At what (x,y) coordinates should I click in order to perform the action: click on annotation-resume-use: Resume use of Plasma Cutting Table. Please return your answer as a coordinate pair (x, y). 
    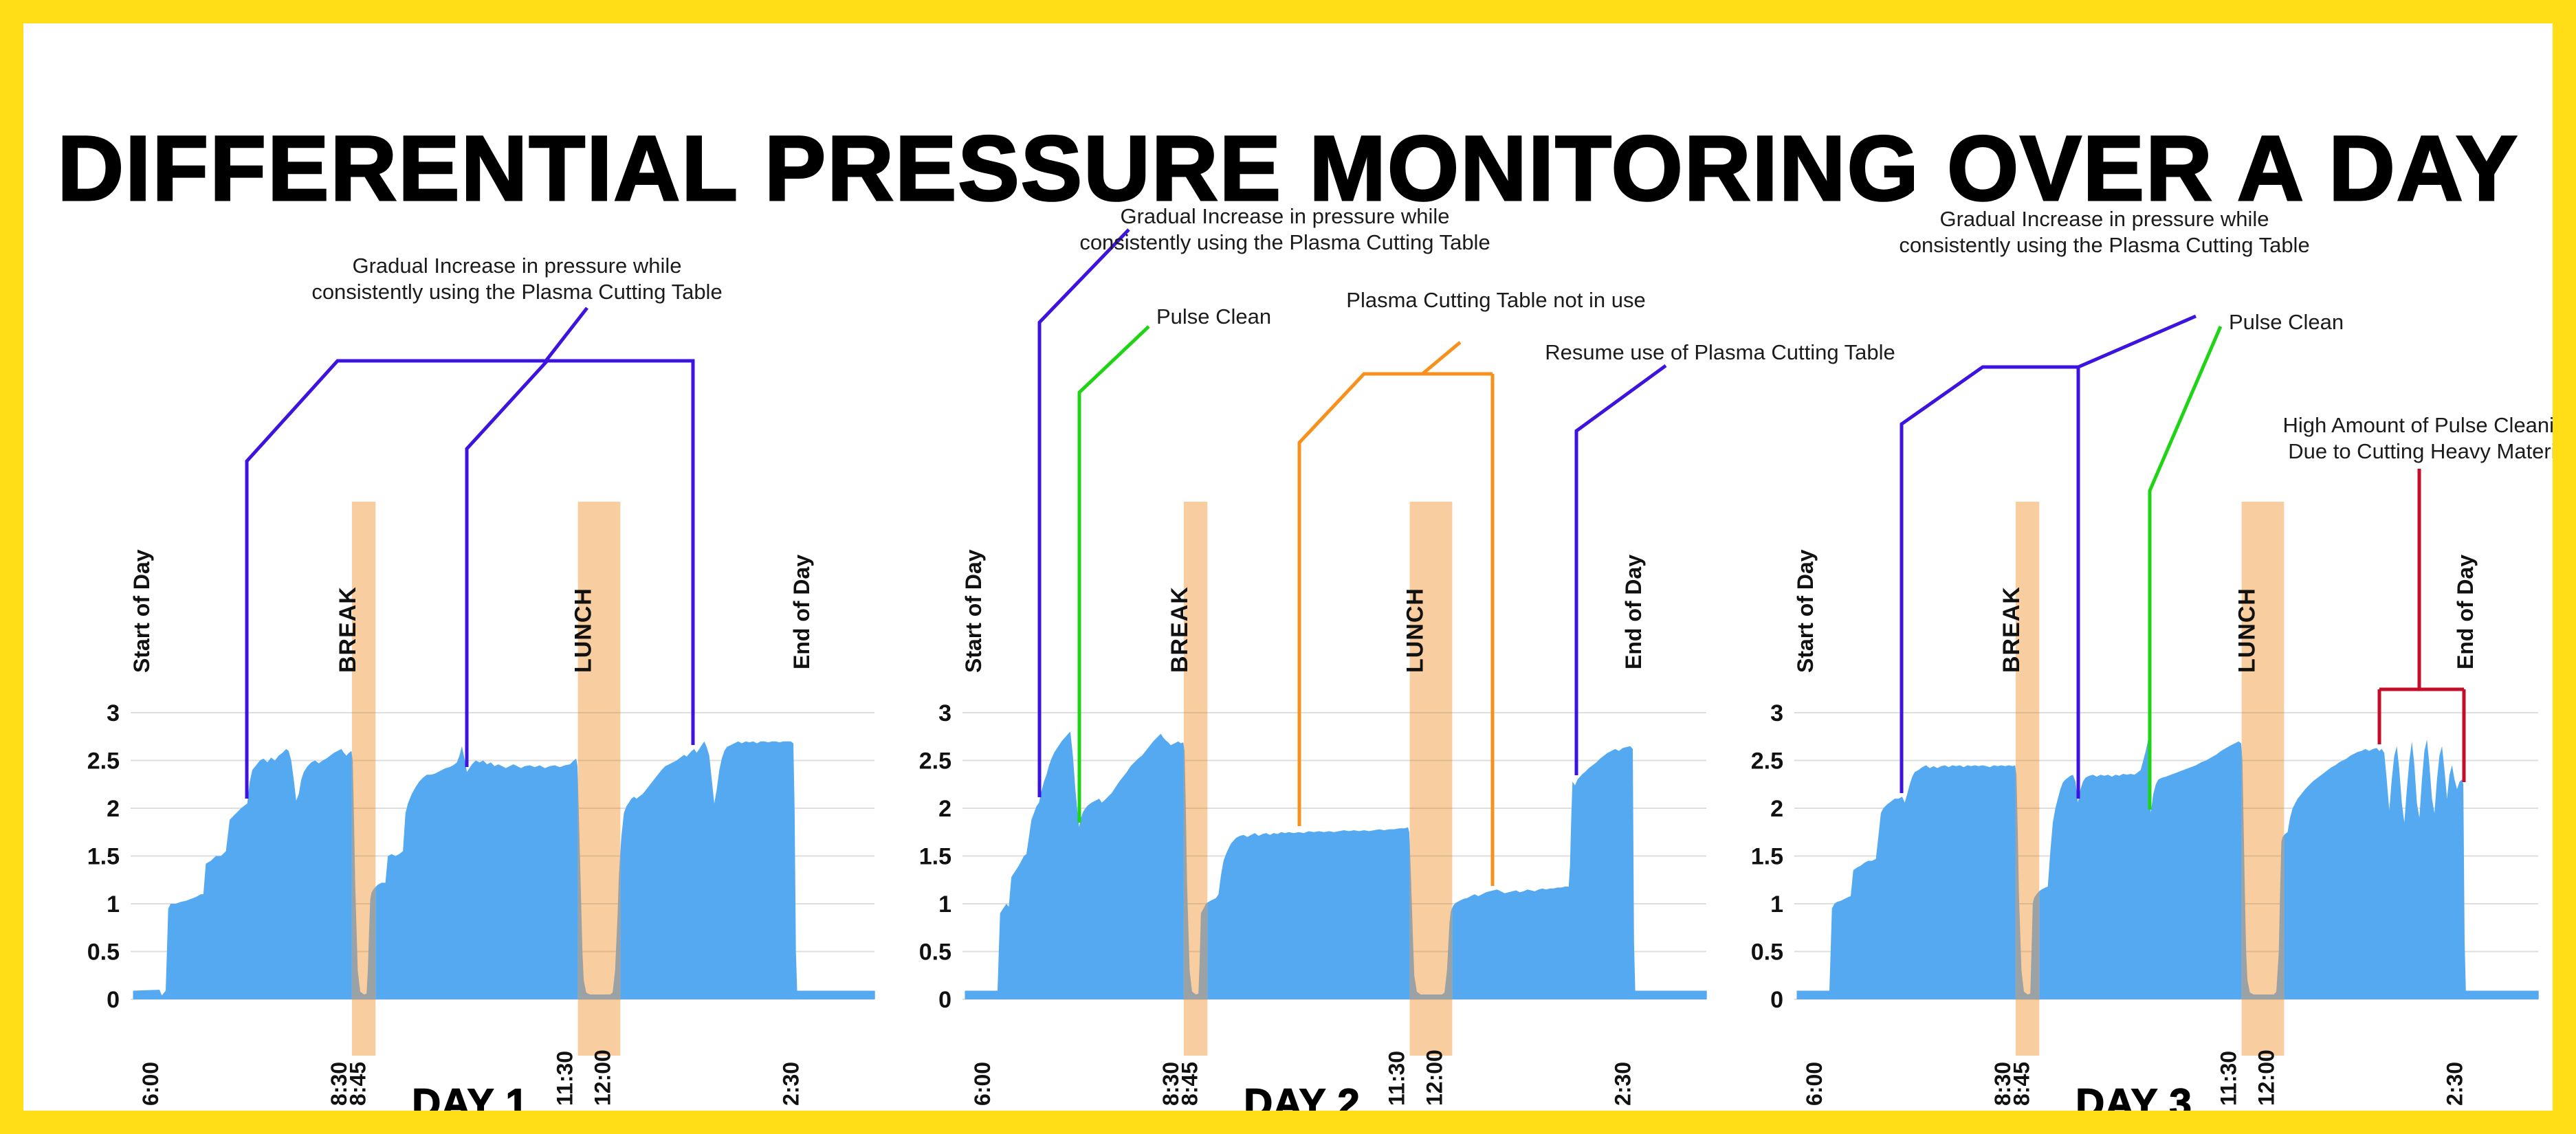
    Looking at the image, I should click on (1720, 353).